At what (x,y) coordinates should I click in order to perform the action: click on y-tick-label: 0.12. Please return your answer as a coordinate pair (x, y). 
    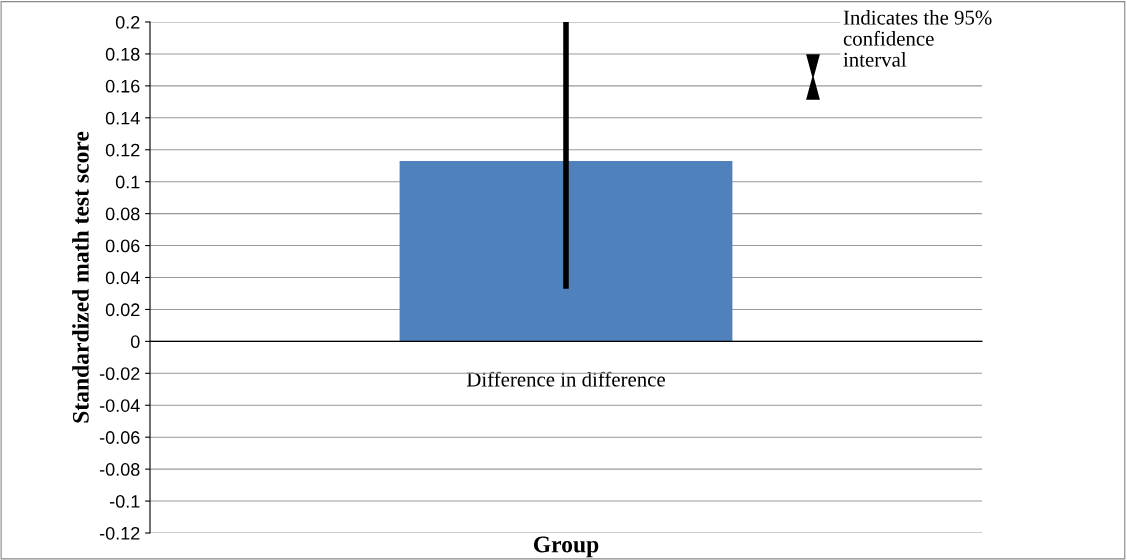
    Looking at the image, I should click on (122, 150).